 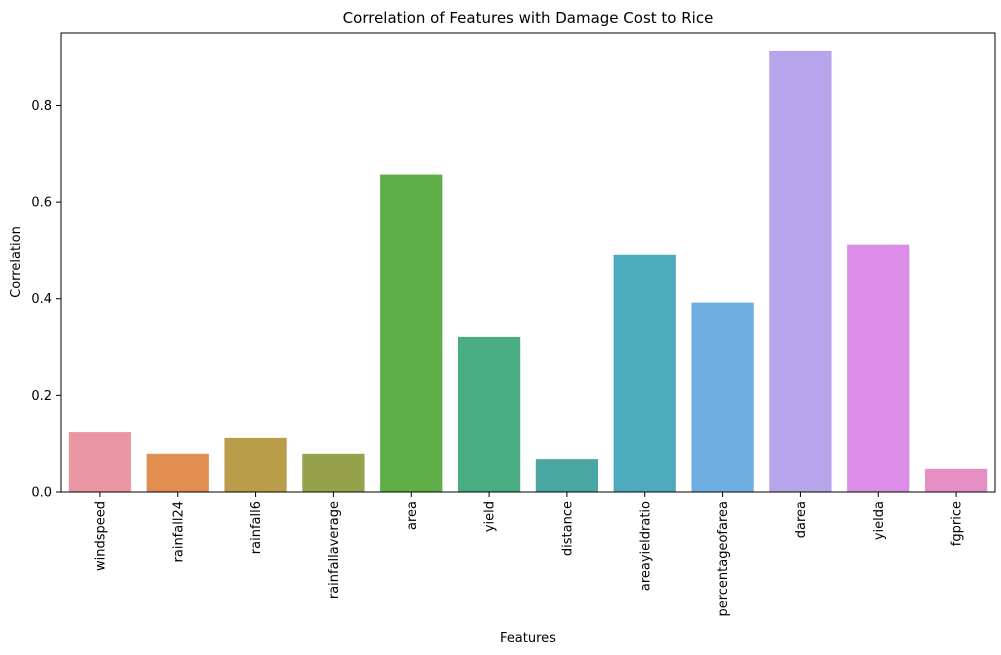 I want to click on x-tick-label-fgprice: fgprice, so click(x=957, y=523).